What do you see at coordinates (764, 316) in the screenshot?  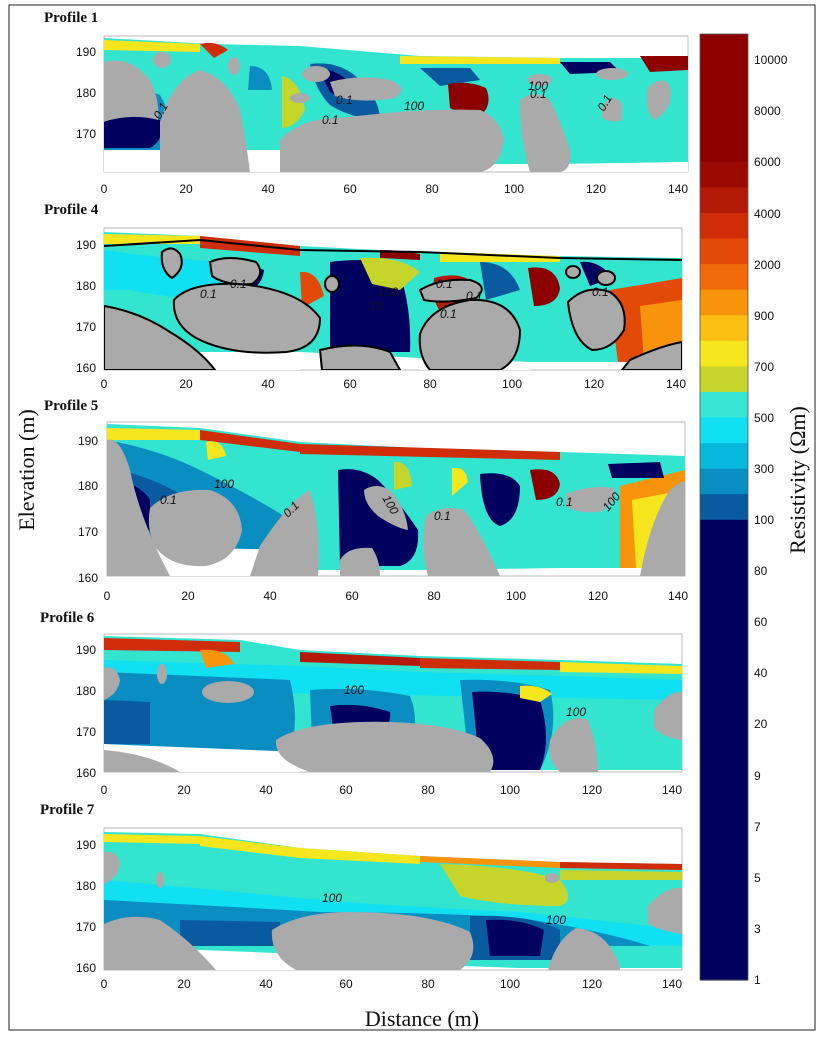 I see `colorbar-tick-label: 900` at bounding box center [764, 316].